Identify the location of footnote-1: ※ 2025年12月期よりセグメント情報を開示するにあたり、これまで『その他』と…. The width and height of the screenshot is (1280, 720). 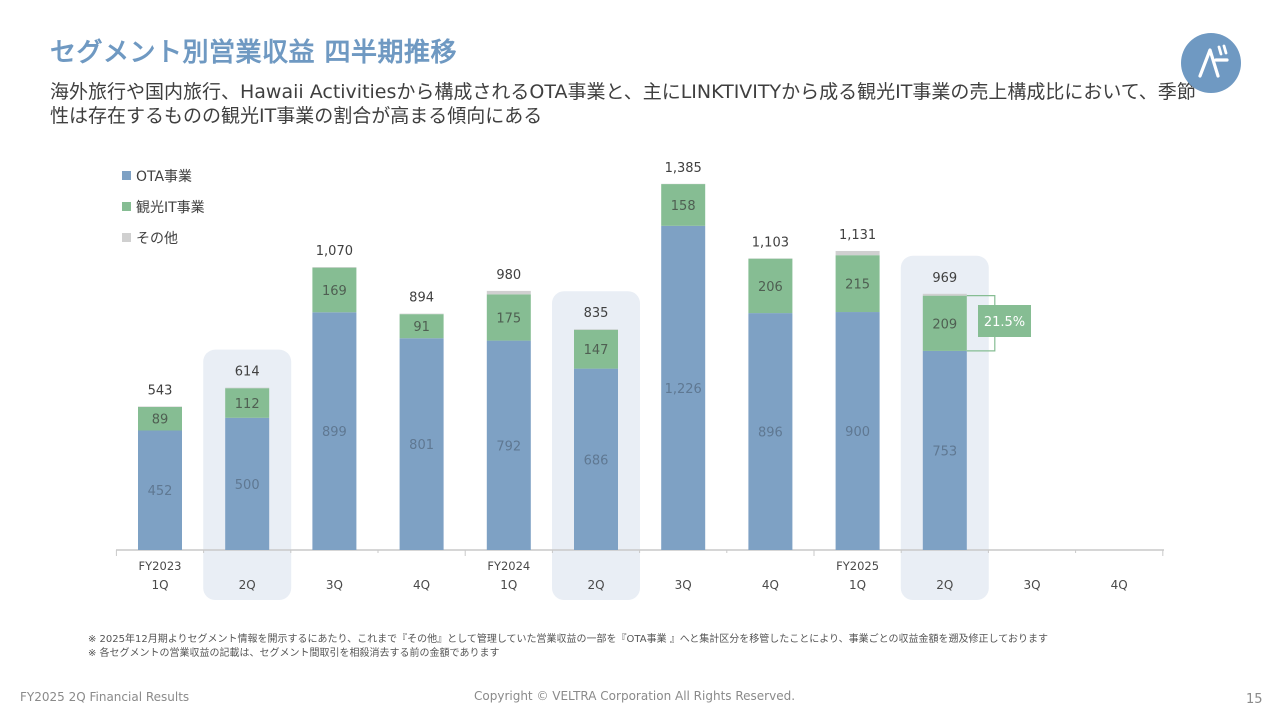
(568, 639).